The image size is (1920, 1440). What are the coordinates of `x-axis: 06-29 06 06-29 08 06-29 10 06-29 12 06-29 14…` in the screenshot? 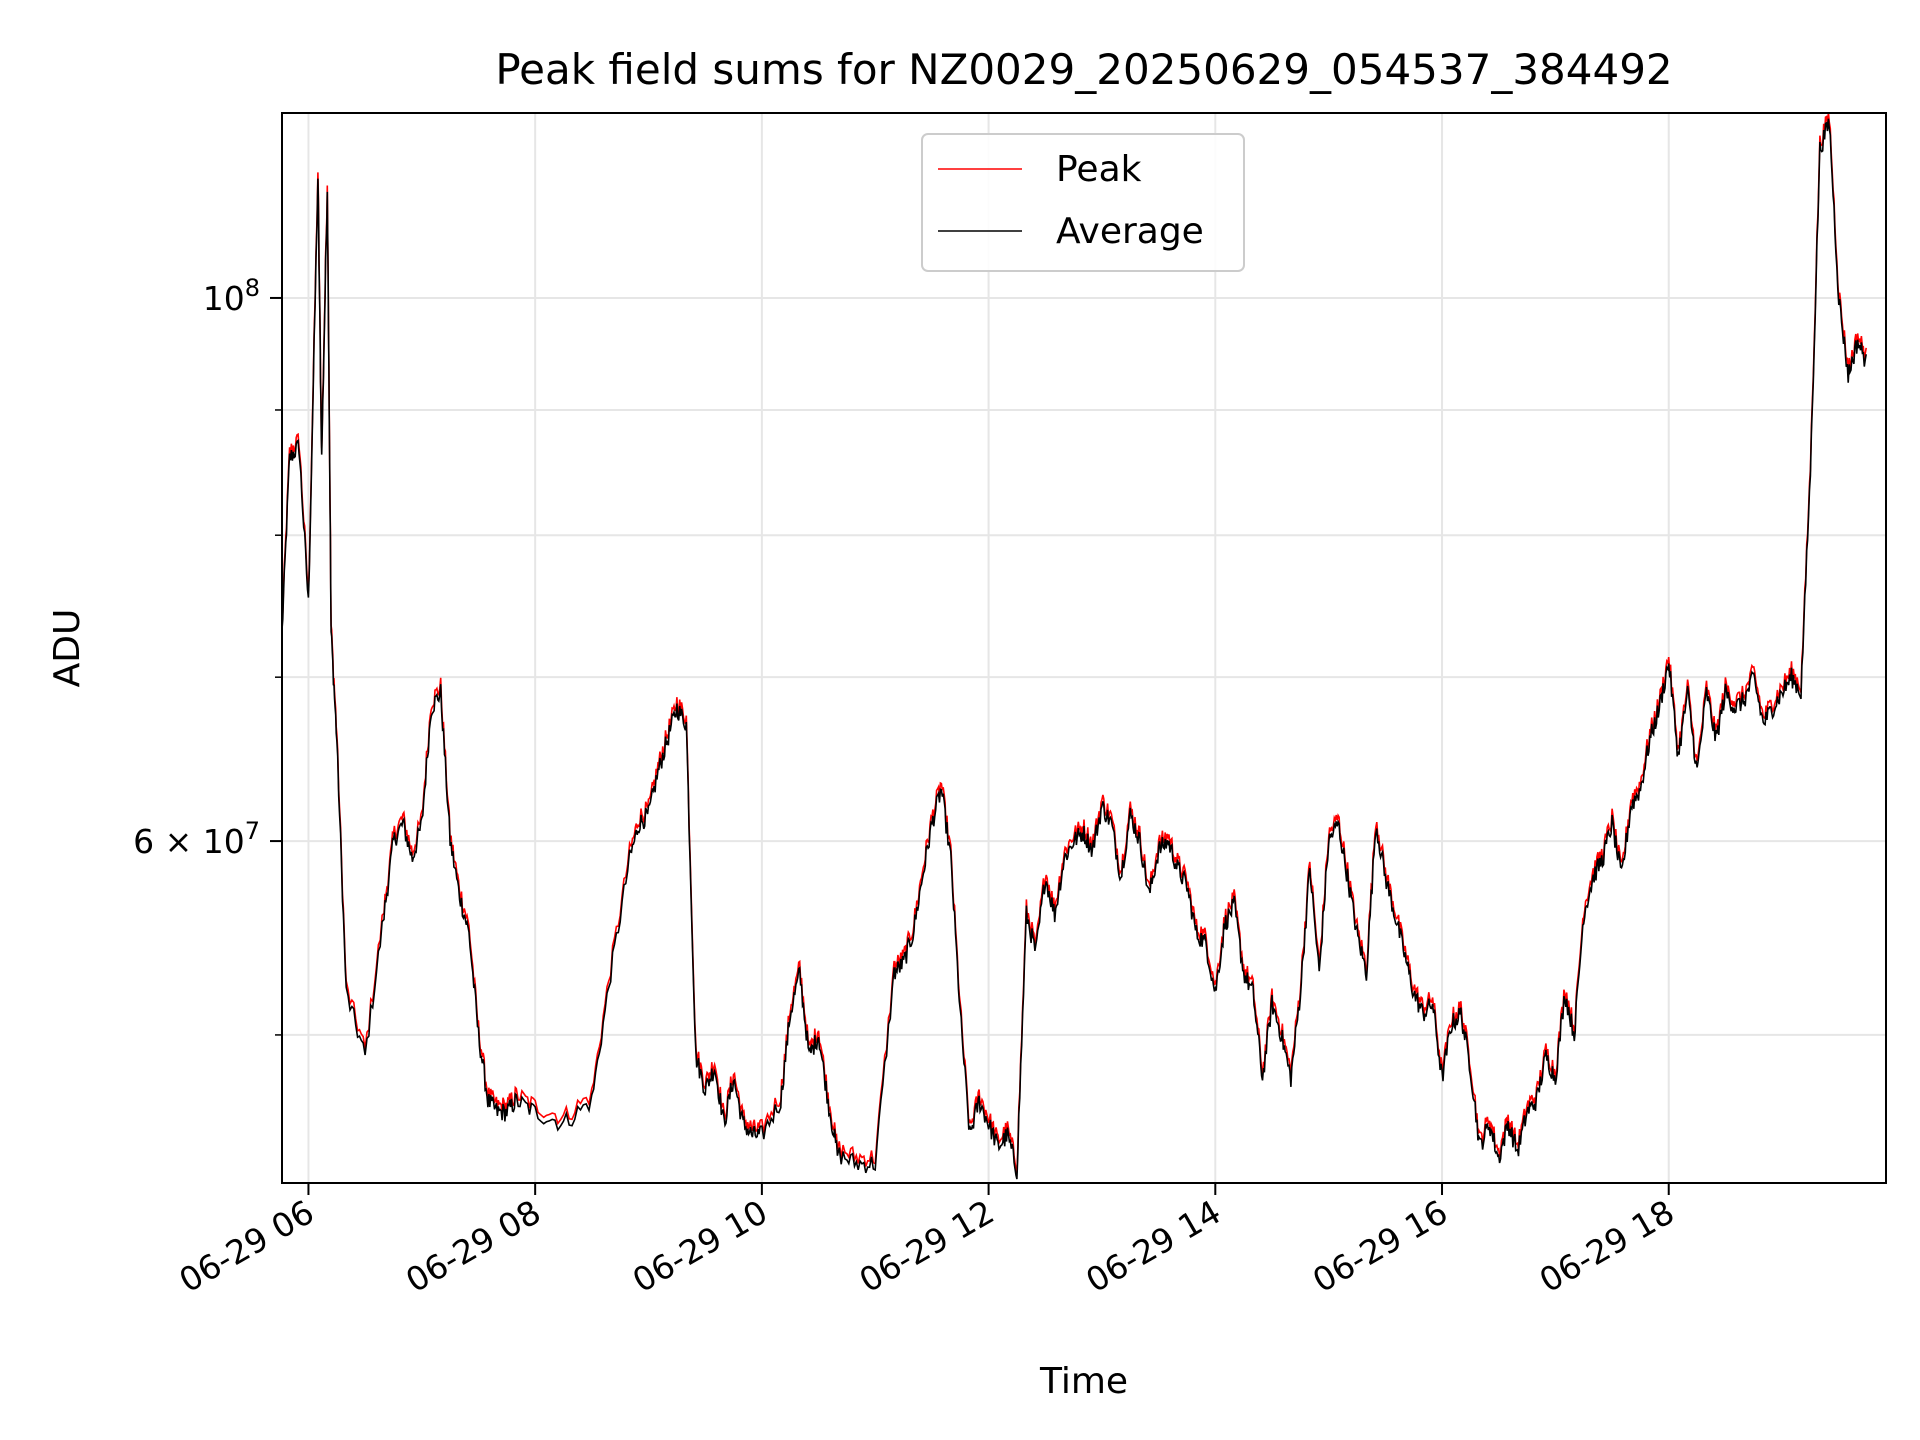 It's located at (926, 1241).